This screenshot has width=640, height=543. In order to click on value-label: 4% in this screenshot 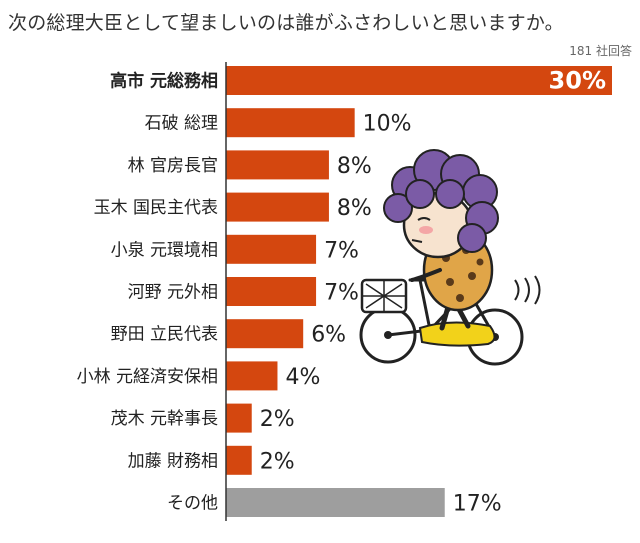, I will do `click(302, 377)`.